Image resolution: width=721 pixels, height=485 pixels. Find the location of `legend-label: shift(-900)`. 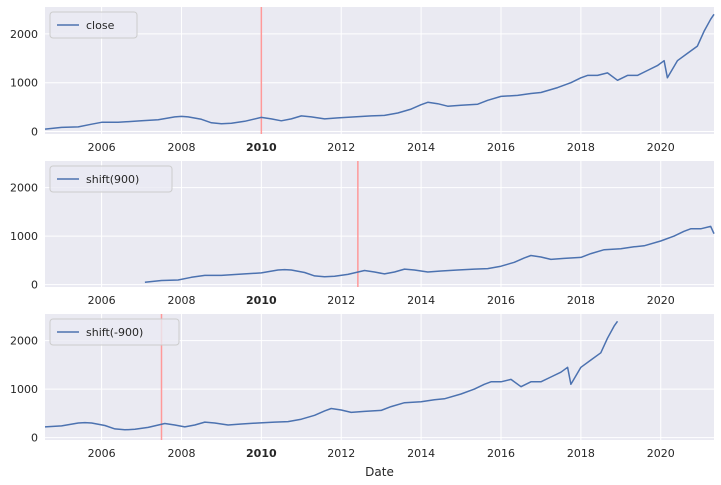

legend-label: shift(-900) is located at coordinates (114, 332).